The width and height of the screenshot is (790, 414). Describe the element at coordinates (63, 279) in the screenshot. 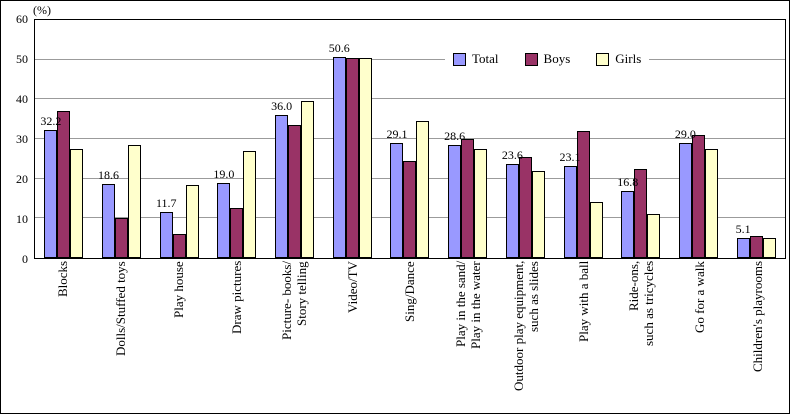

I see `x-tick-label: Blocks` at that location.